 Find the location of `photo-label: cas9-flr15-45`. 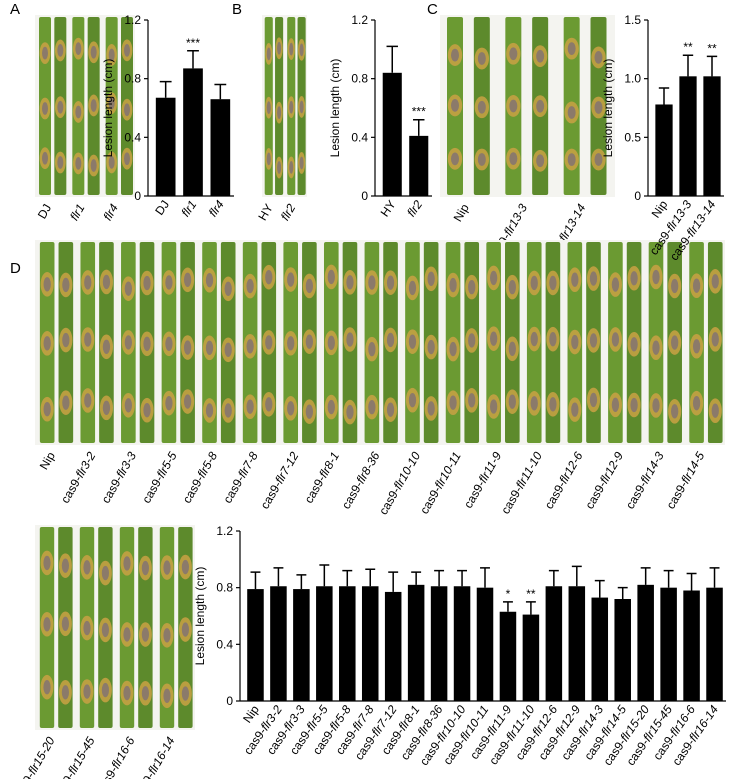

photo-label: cas9-flr15-45 is located at coordinates (73, 756).